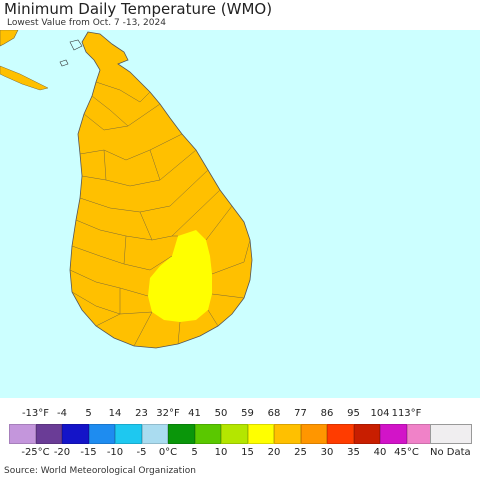 The width and height of the screenshot is (480, 480). What do you see at coordinates (194, 452) in the screenshot?
I see `celsius-tick-label: 5` at bounding box center [194, 452].